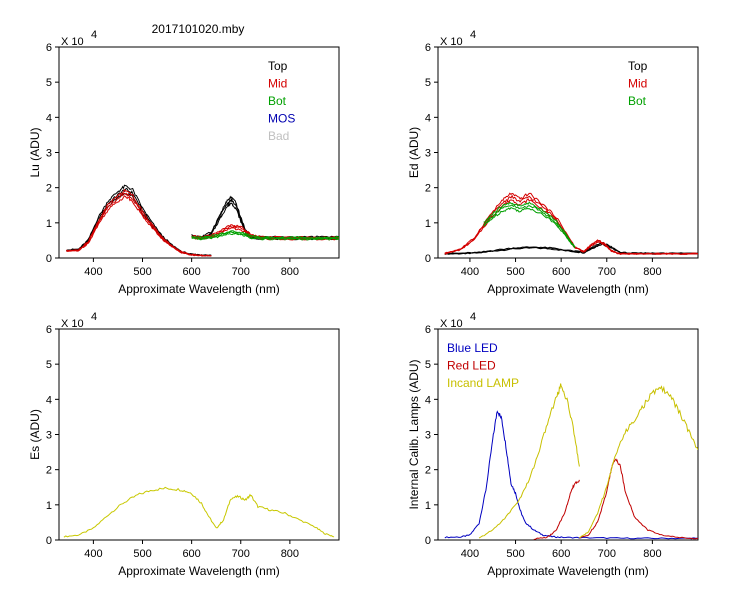 The image size is (750, 600). I want to click on legend-entry-incand-lamp: Incand LAMP, so click(483, 383).